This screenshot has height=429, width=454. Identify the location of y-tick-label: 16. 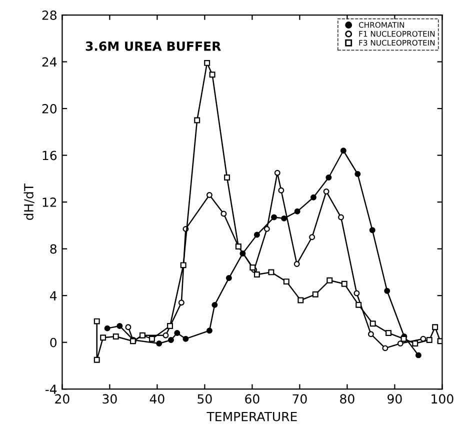
(49, 155).